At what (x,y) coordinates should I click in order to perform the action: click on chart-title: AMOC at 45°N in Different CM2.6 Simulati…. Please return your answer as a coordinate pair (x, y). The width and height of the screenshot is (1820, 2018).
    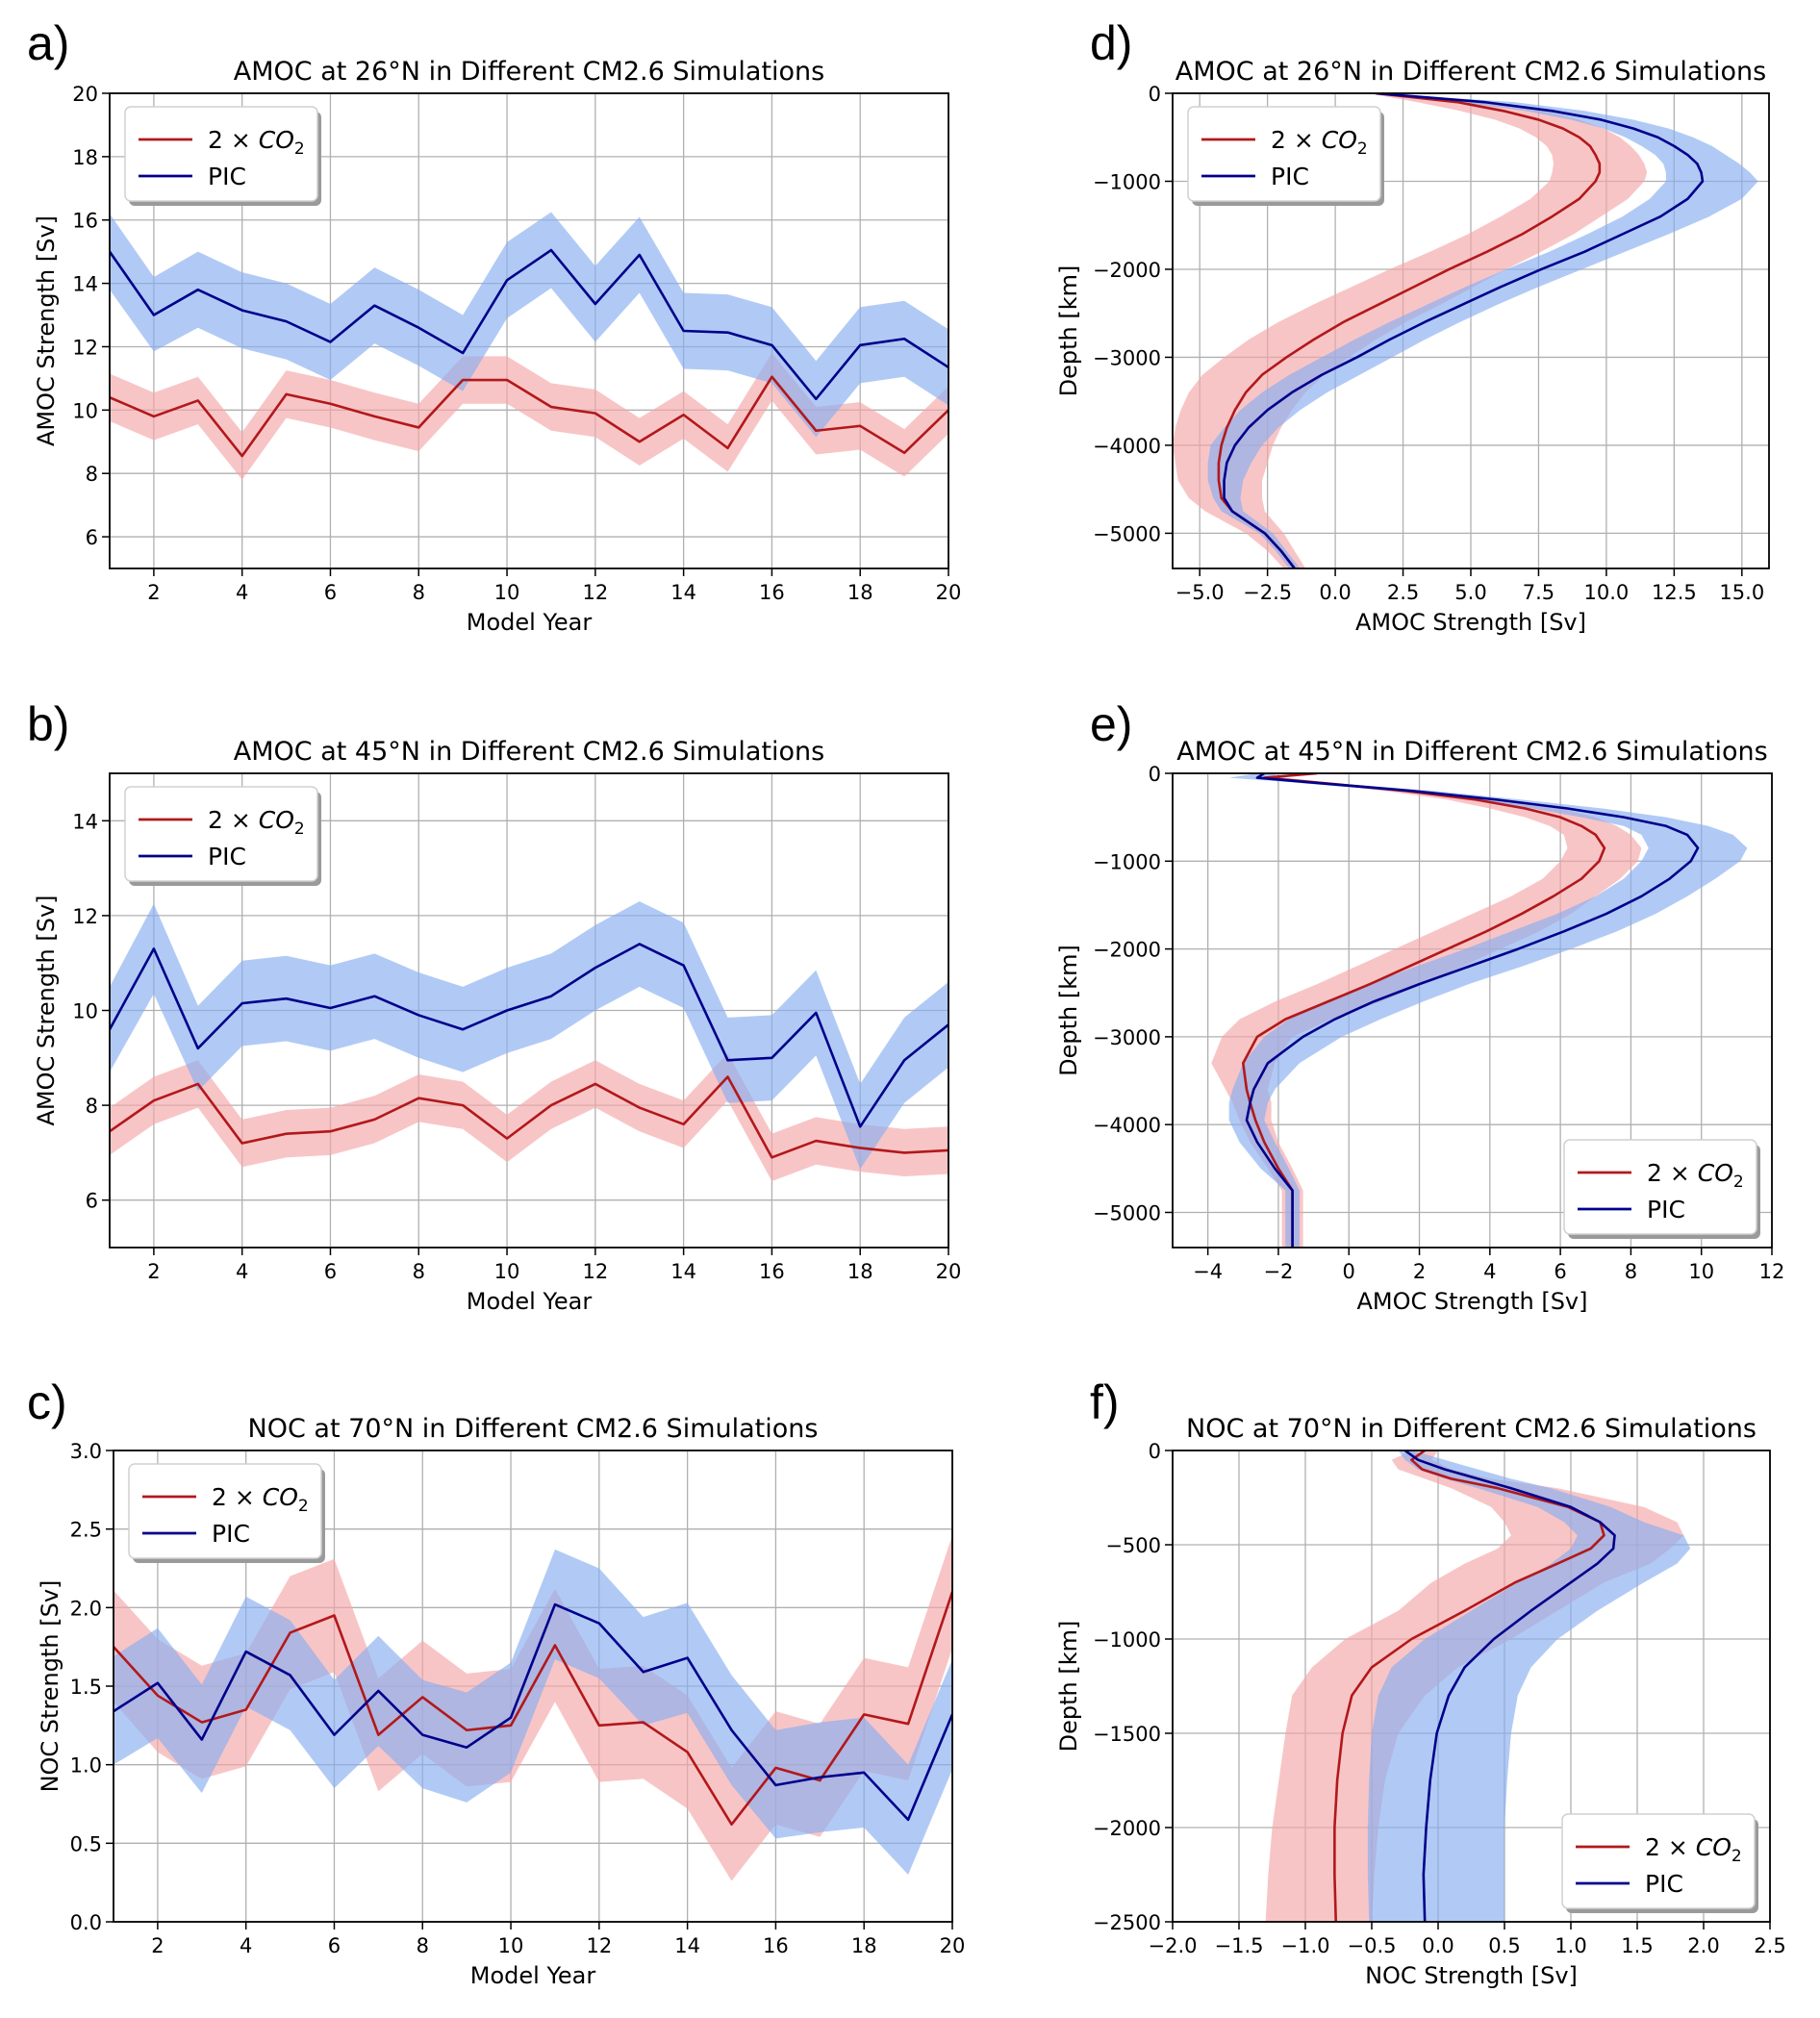
    Looking at the image, I should click on (1471, 752).